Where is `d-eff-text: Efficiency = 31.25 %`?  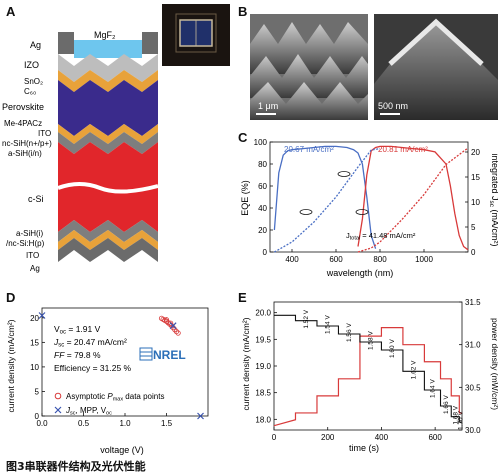 d-eff-text: Efficiency = 31.25 % is located at coordinates (93, 368).